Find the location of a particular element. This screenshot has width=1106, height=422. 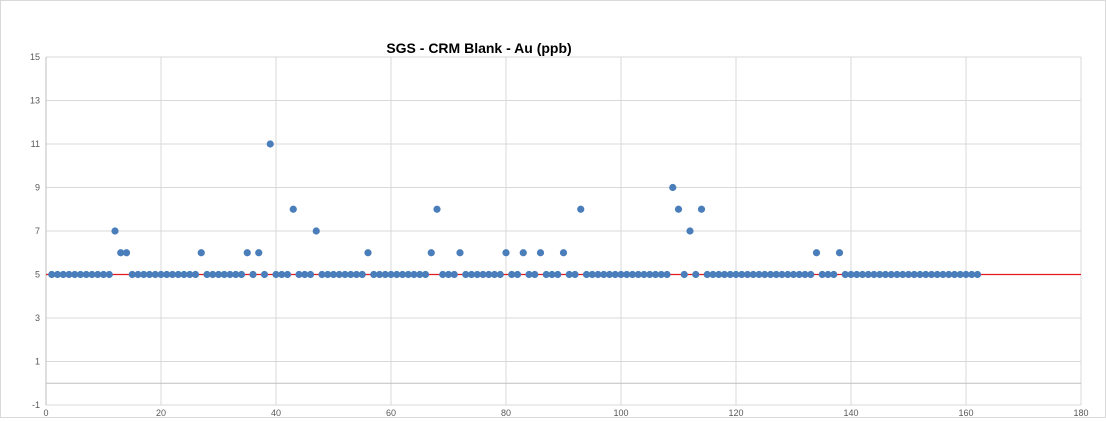

x-axis-tick-labels: 0 20 40 60 80 100 120 140 160 180 is located at coordinates (565, 413).